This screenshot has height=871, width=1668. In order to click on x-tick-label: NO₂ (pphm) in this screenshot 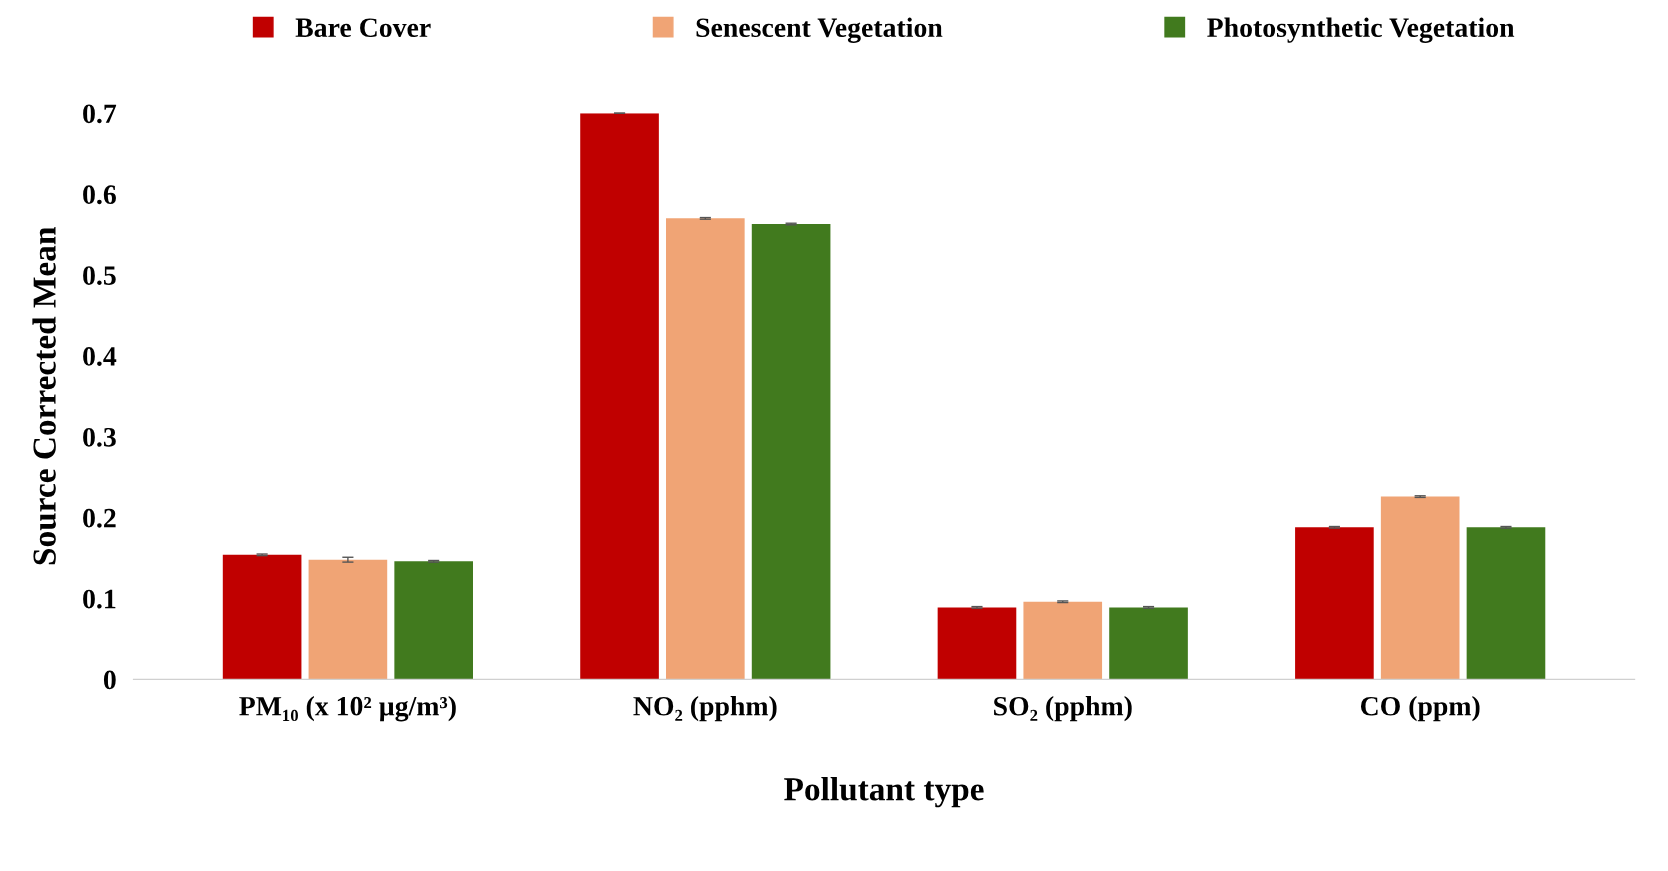, I will do `click(705, 709)`.